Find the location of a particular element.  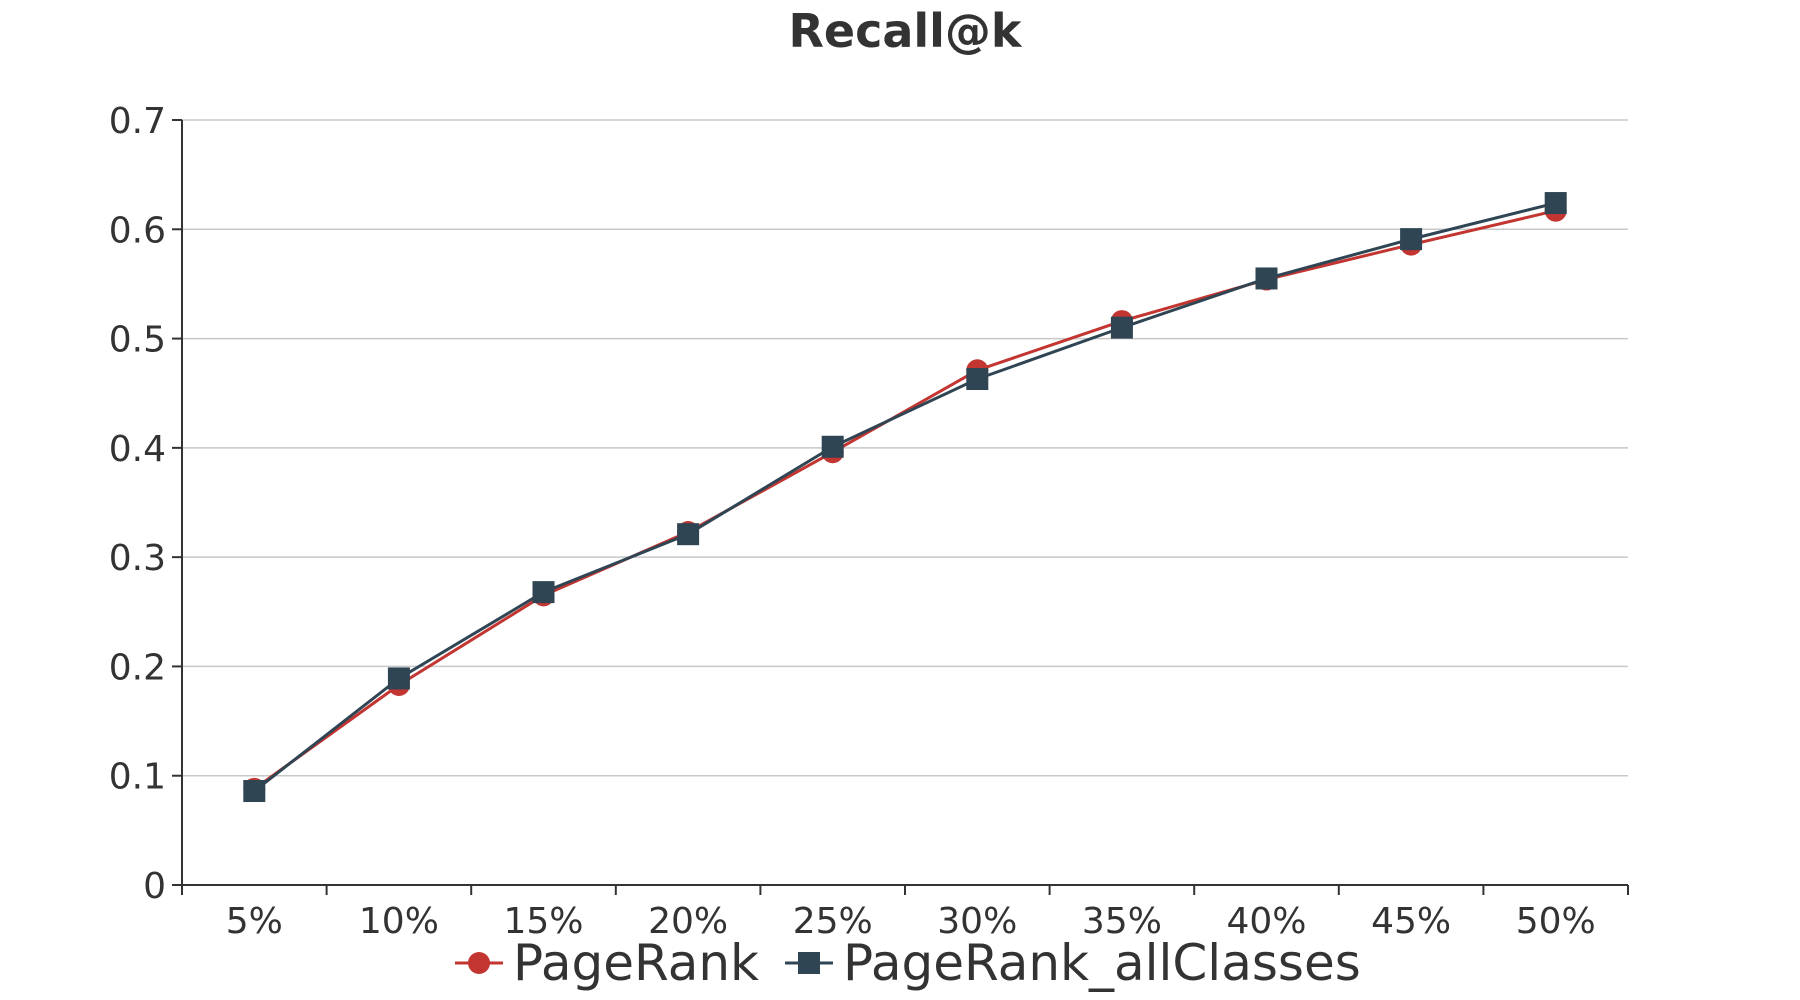

chart-title: Recall@k is located at coordinates (905, 31).